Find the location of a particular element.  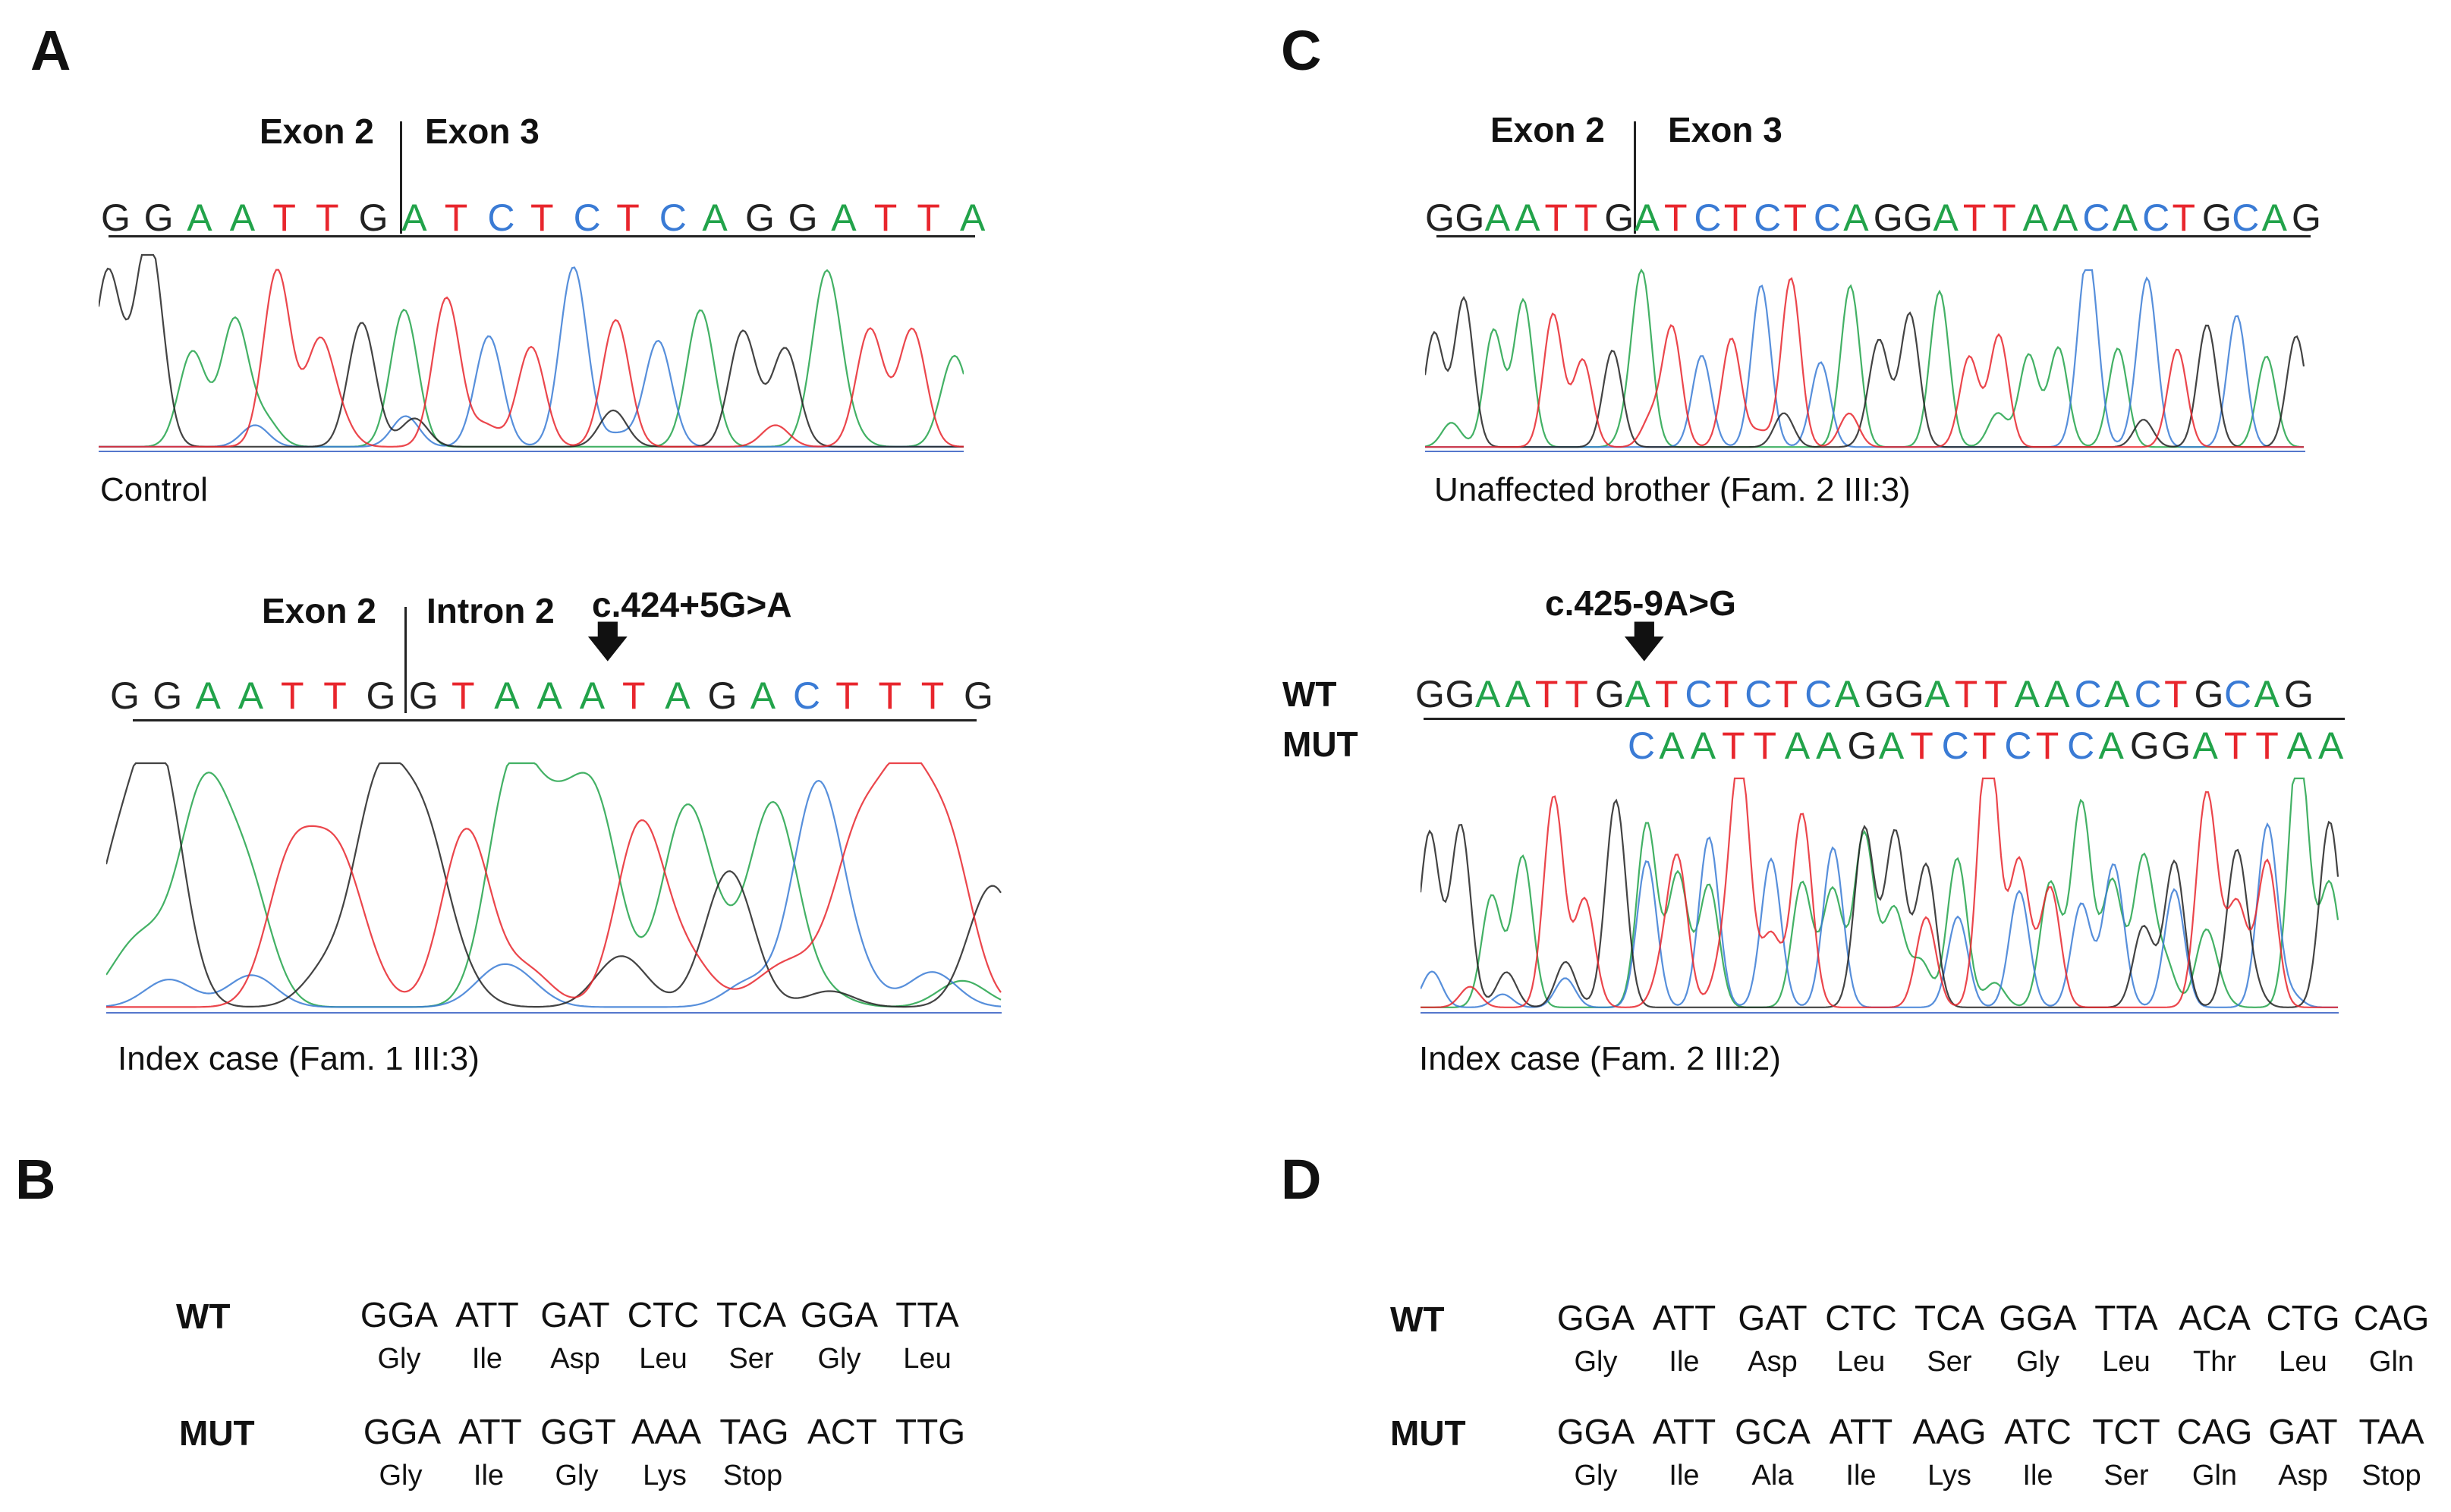

d-mut-codons-item: TCT is located at coordinates (2126, 1431).